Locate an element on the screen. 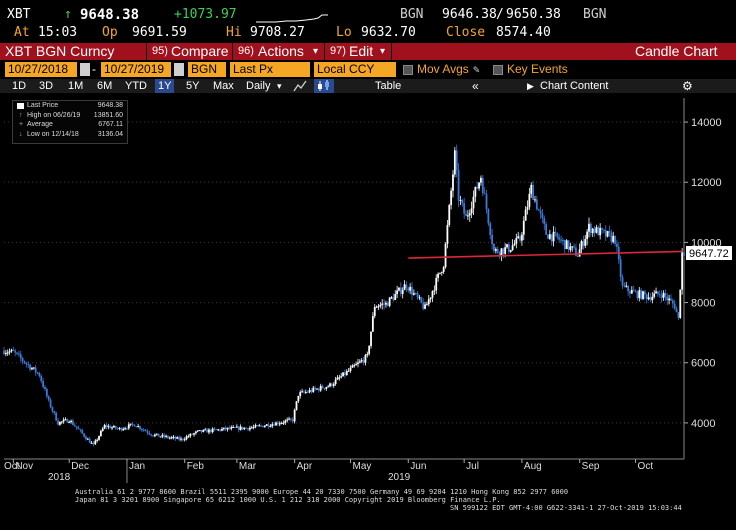 This screenshot has width=736, height=530. key-events-label: Key Events is located at coordinates (537, 69).